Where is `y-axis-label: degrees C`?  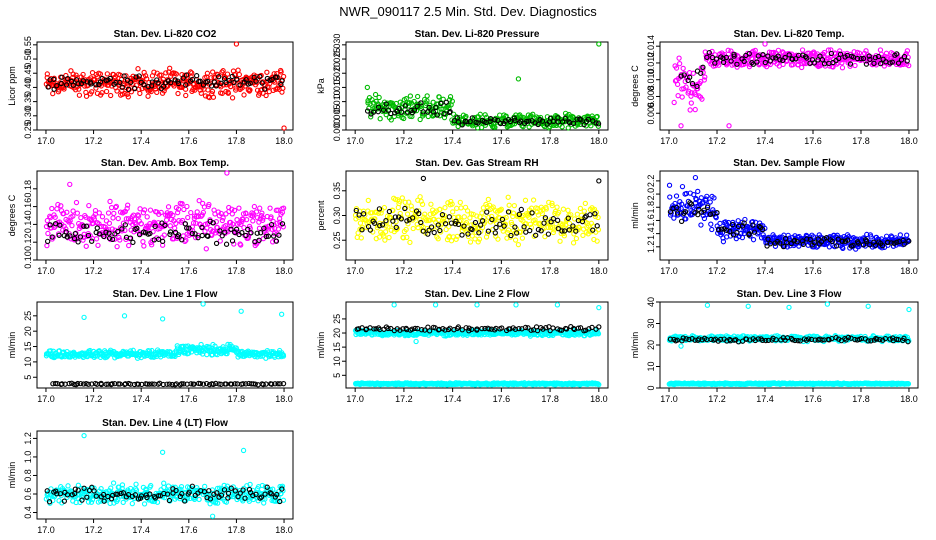 y-axis-label: degrees C is located at coordinates (635, 86).